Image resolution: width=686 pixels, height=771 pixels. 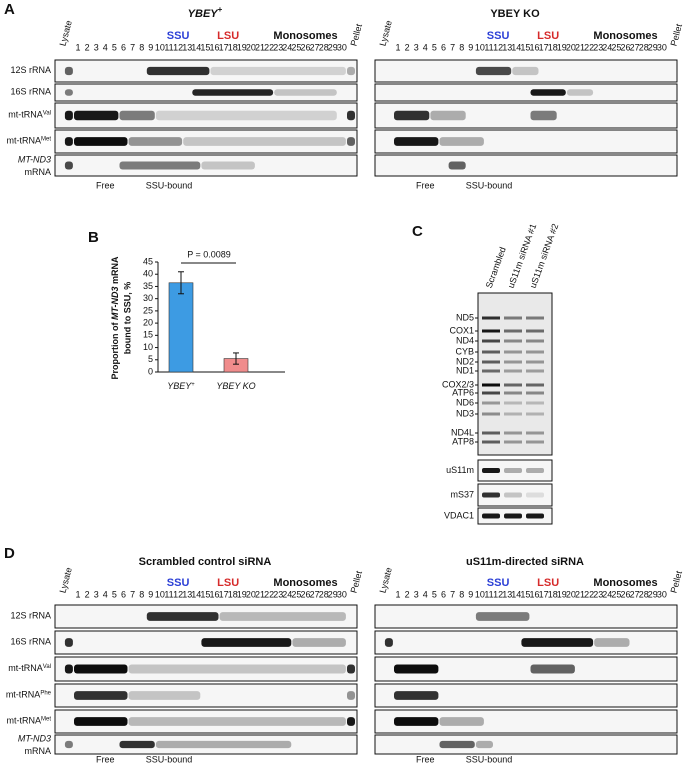 I want to click on fraction-number: 18, so click(x=553, y=594).